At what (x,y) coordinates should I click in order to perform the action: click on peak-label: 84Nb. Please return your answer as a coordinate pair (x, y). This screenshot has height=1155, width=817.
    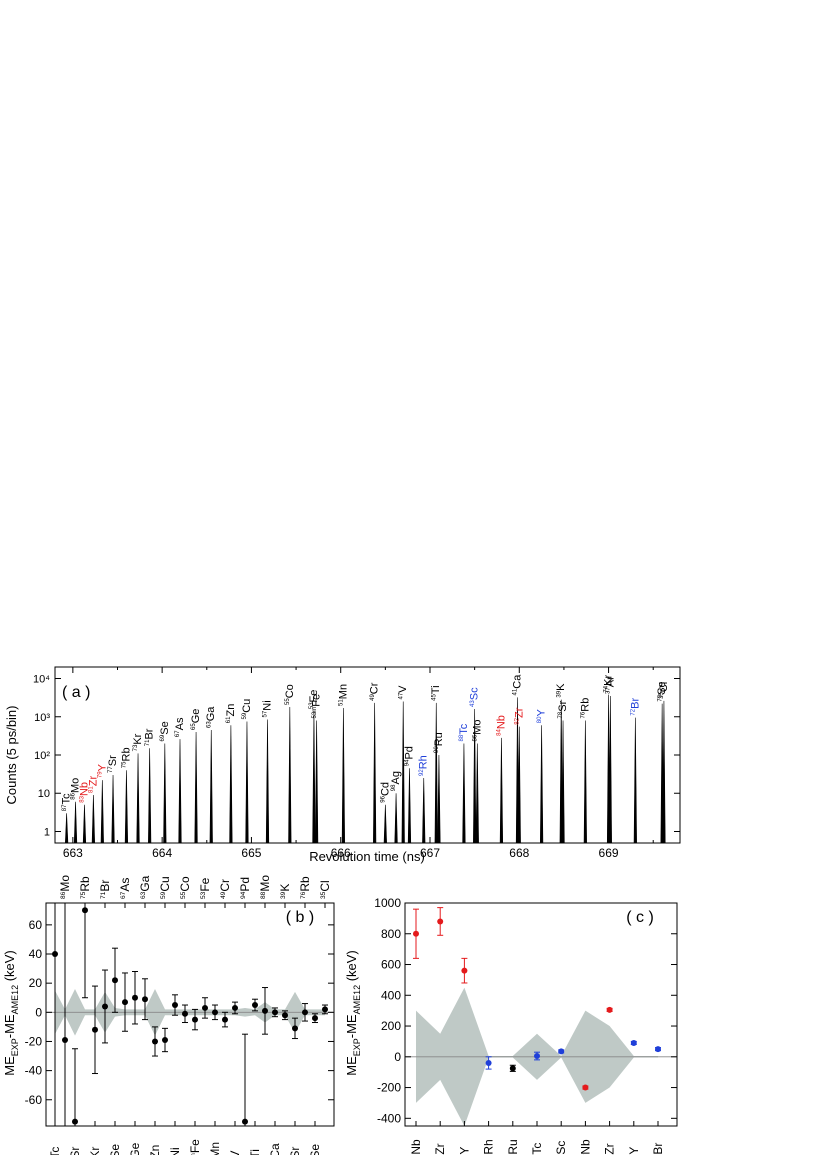
    Looking at the image, I should click on (501, 725).